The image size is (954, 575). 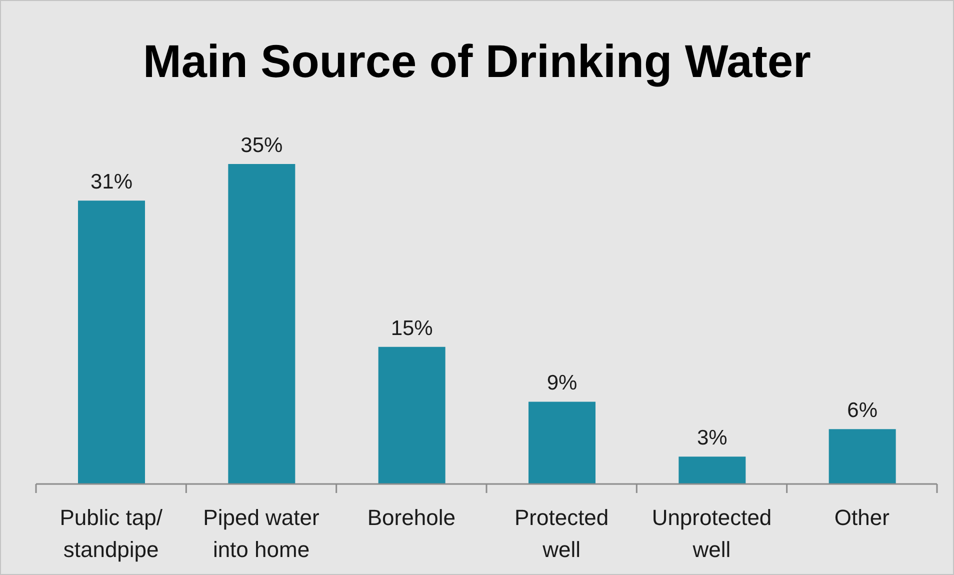 I want to click on chart-title: Main Source of Drinking Water, so click(x=477, y=61).